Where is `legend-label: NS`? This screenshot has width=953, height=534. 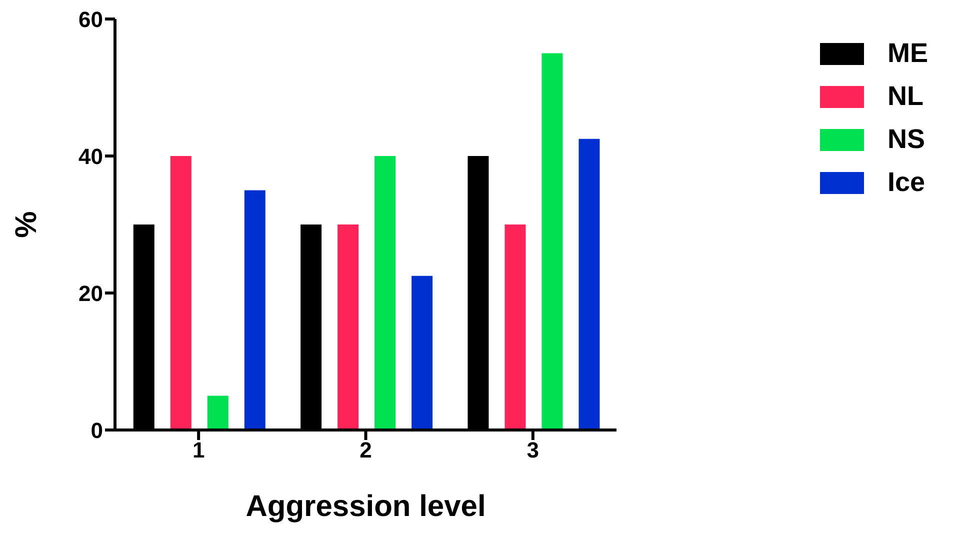
legend-label: NS is located at coordinates (907, 139).